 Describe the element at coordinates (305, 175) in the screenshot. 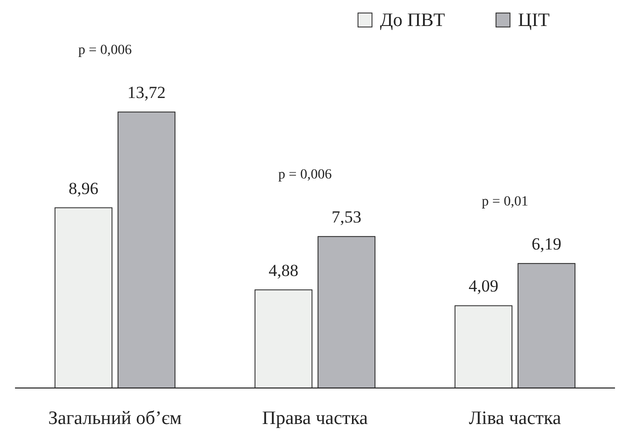

I see `annotation: p = 0,006` at that location.